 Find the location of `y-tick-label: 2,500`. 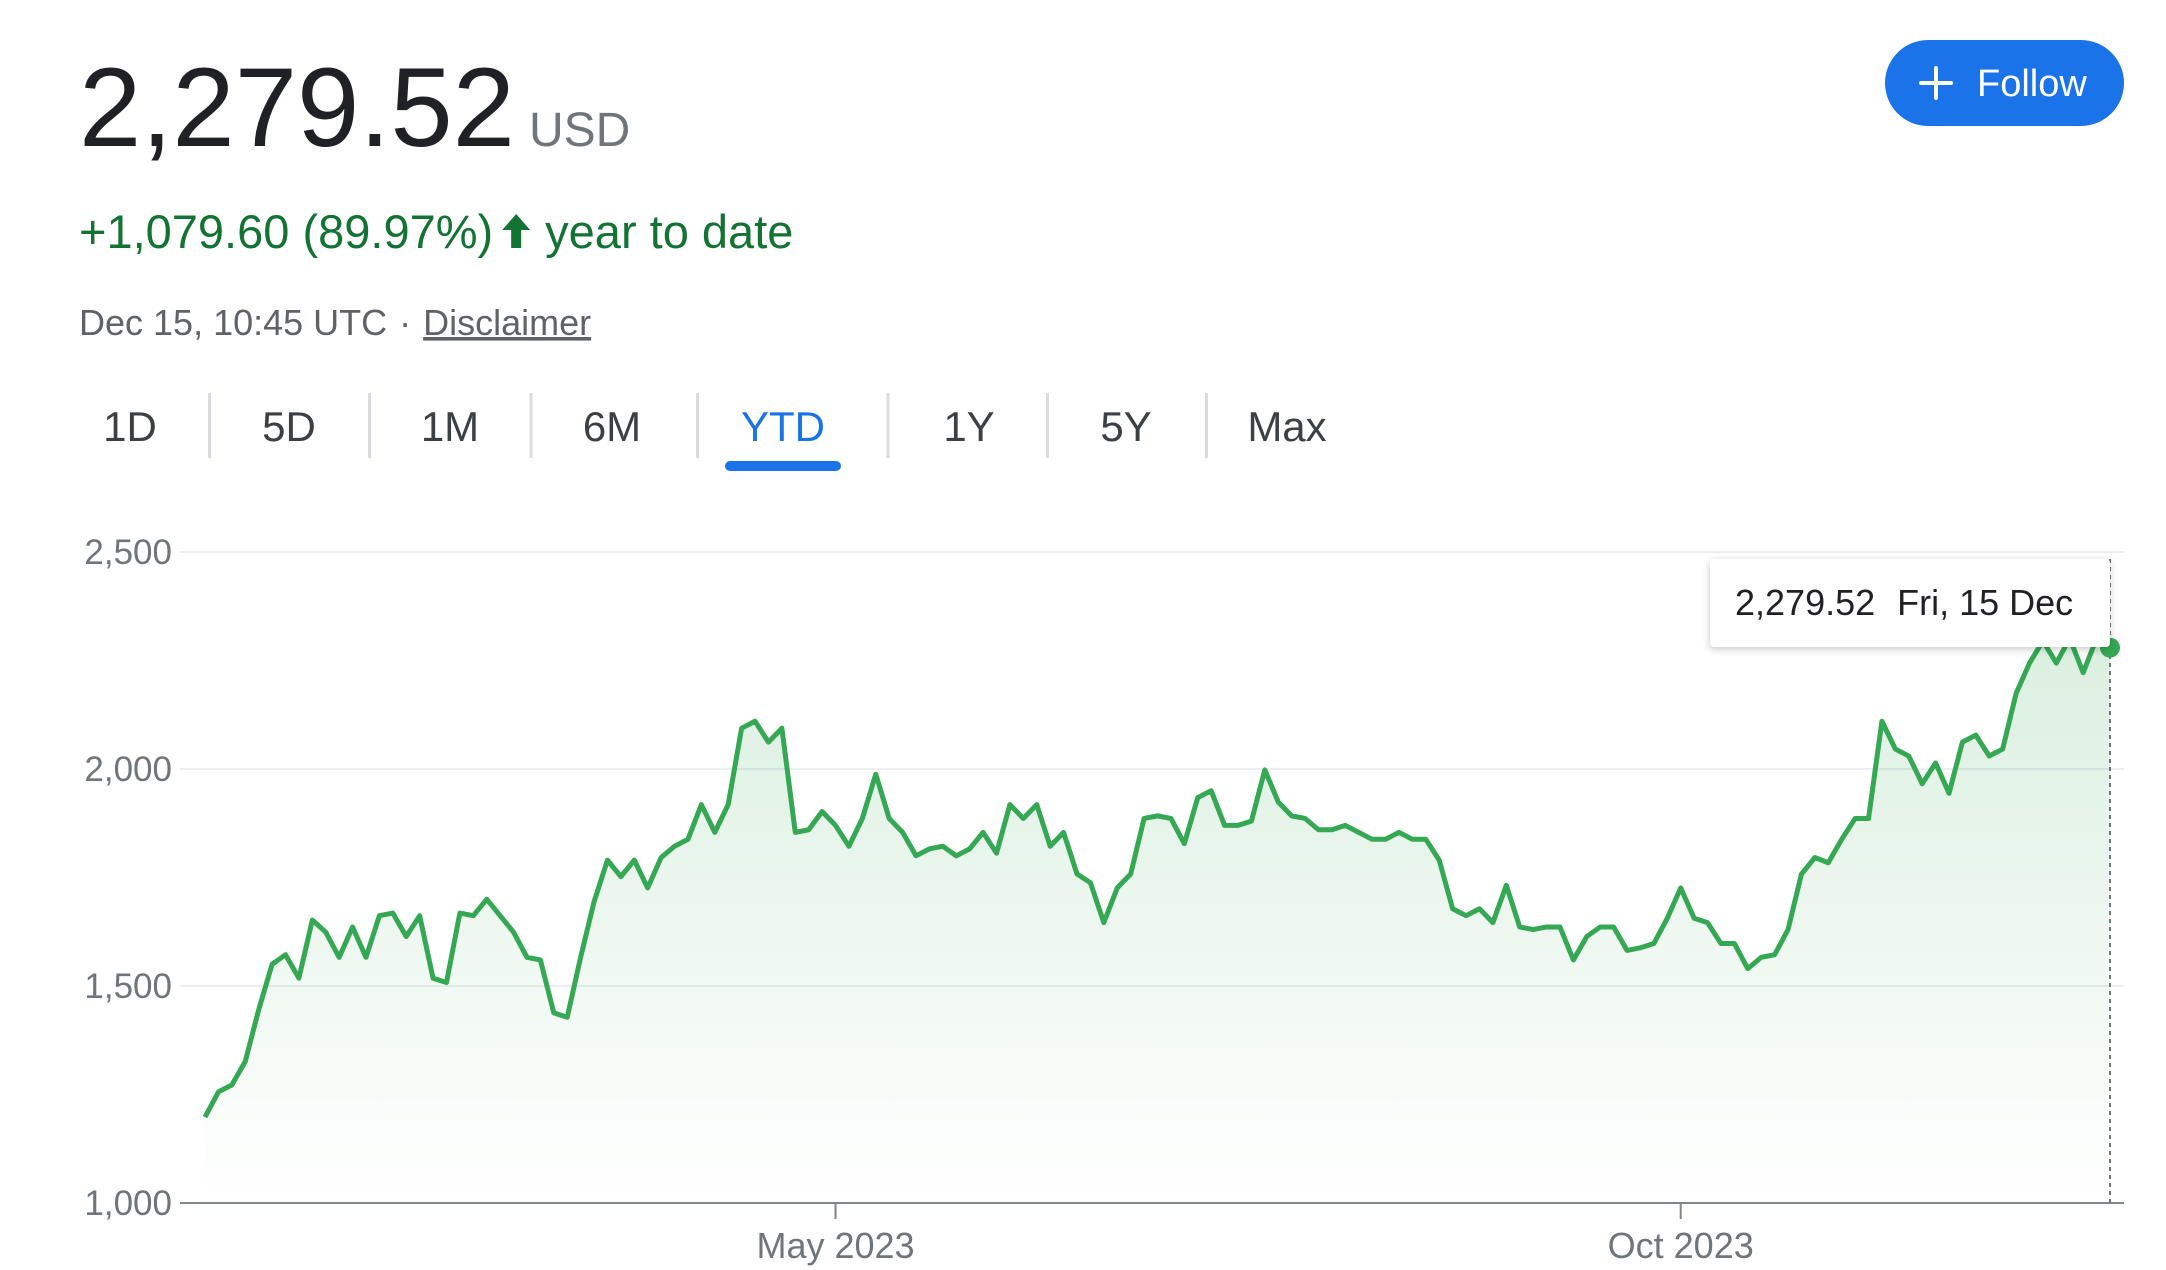

y-tick-label: 2,500 is located at coordinates (128, 552).